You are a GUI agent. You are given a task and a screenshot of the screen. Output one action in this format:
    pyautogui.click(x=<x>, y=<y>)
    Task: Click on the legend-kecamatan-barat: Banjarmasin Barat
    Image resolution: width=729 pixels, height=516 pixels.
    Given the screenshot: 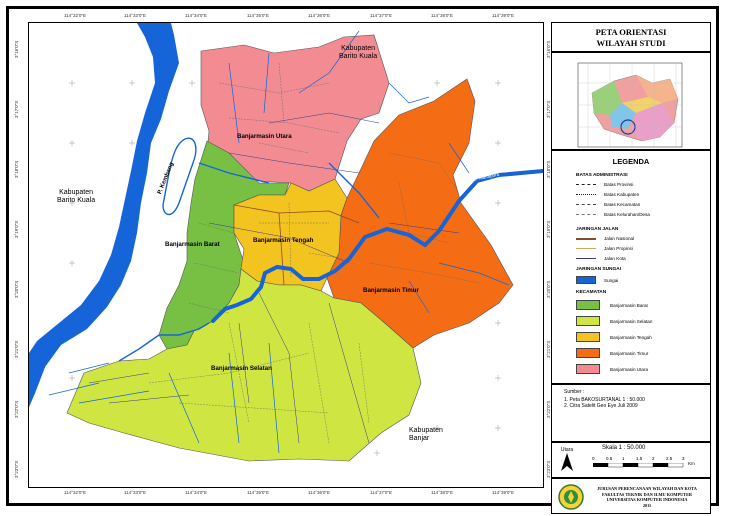 What is the action you would take?
    pyautogui.click(x=612, y=305)
    